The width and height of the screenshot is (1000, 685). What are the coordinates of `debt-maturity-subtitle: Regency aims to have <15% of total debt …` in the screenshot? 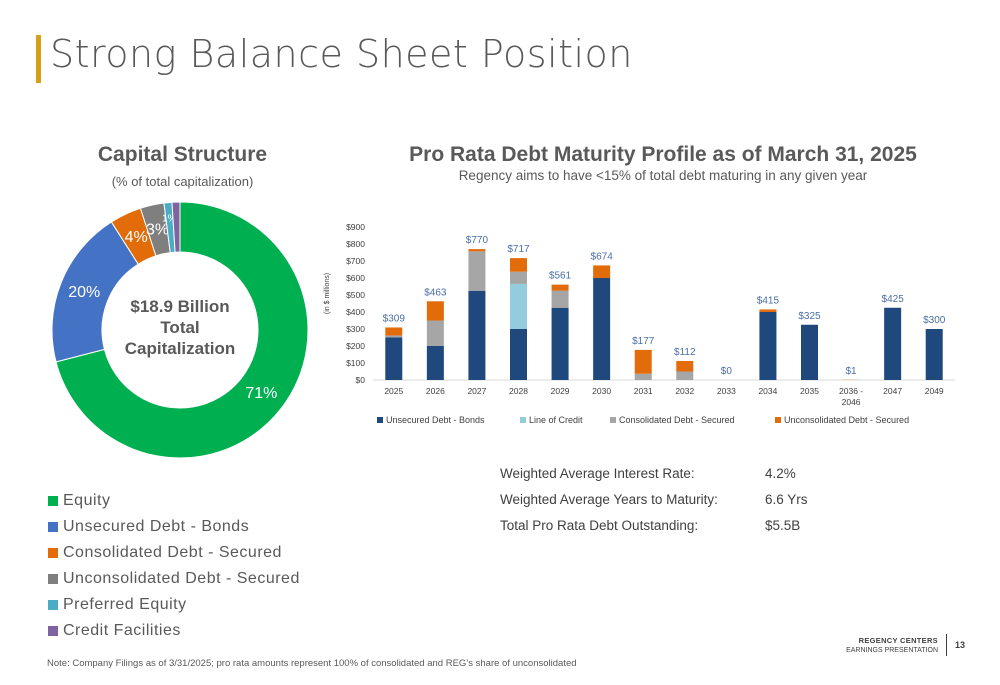 It's located at (663, 175).